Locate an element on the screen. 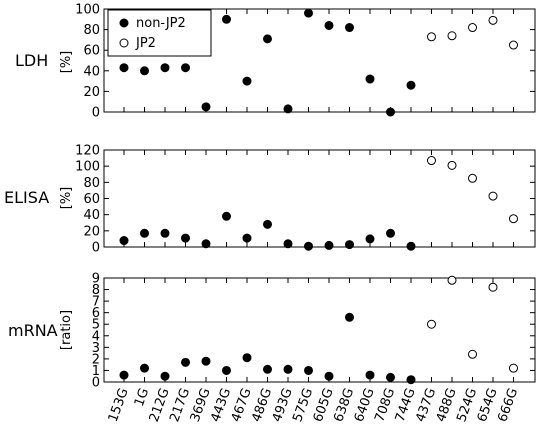  row-label-elisa: ELISA is located at coordinates (26, 197).